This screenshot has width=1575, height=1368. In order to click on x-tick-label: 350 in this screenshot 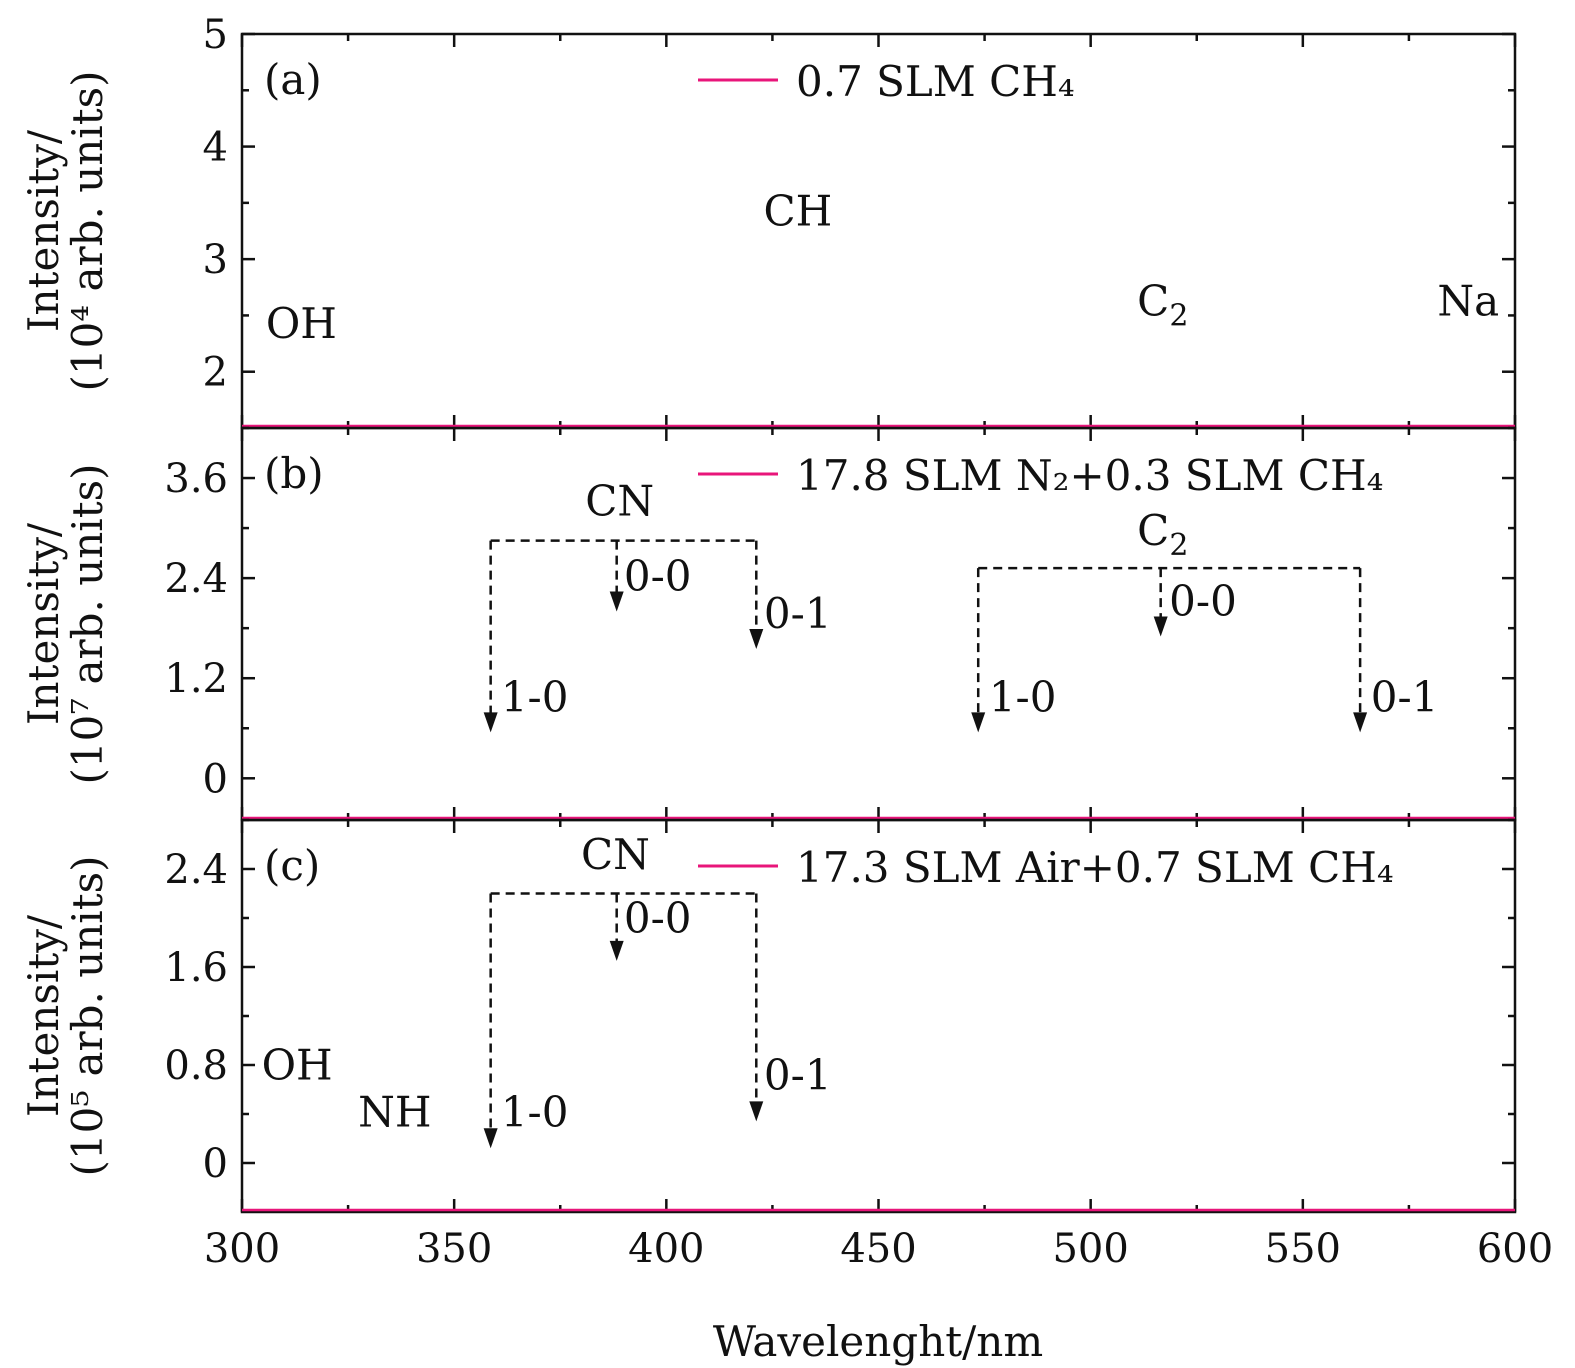, I will do `click(454, 1249)`.